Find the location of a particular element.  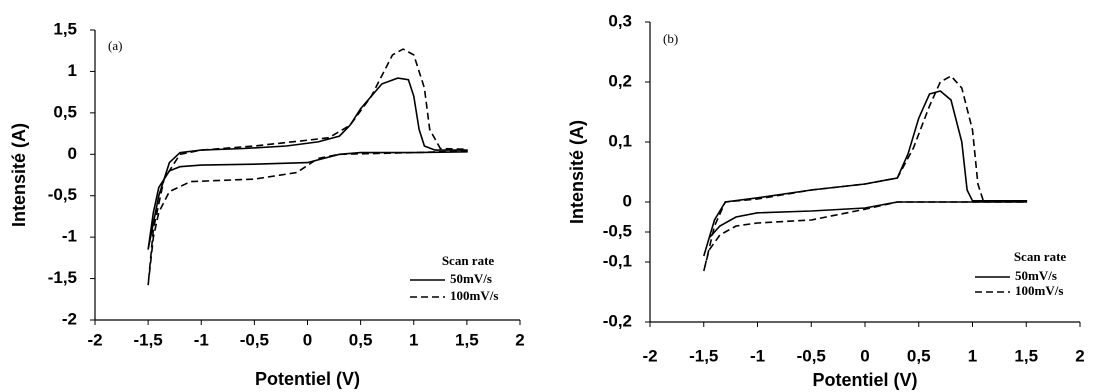

y-tick-label: -2 is located at coordinates (69, 318).